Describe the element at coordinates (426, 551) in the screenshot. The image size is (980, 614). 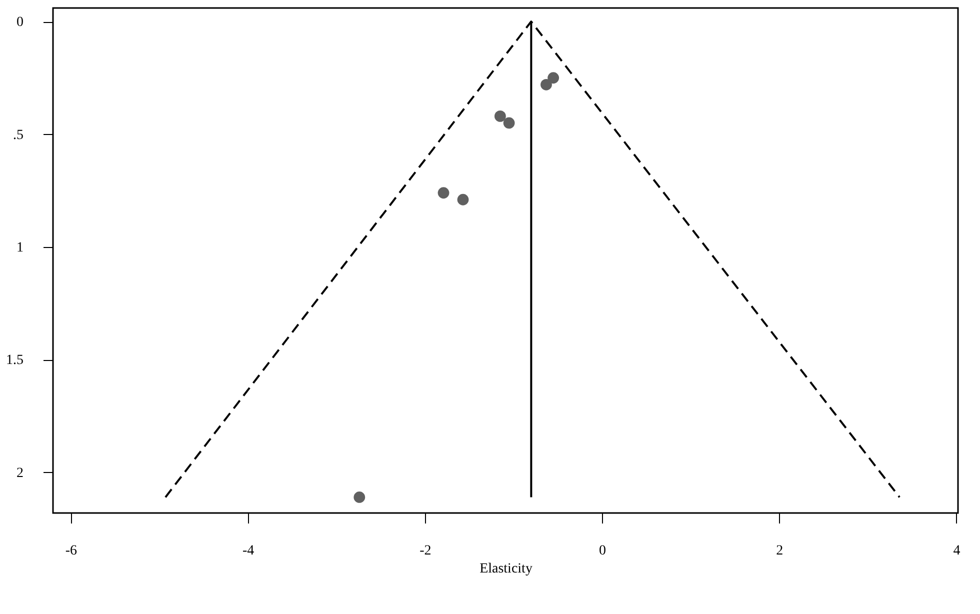
I see `x-tick-label: -2` at that location.